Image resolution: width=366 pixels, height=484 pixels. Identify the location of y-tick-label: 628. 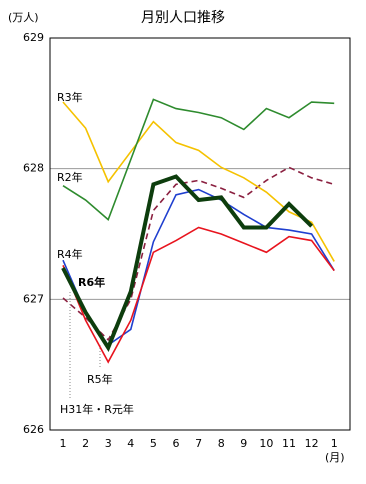
(33, 168).